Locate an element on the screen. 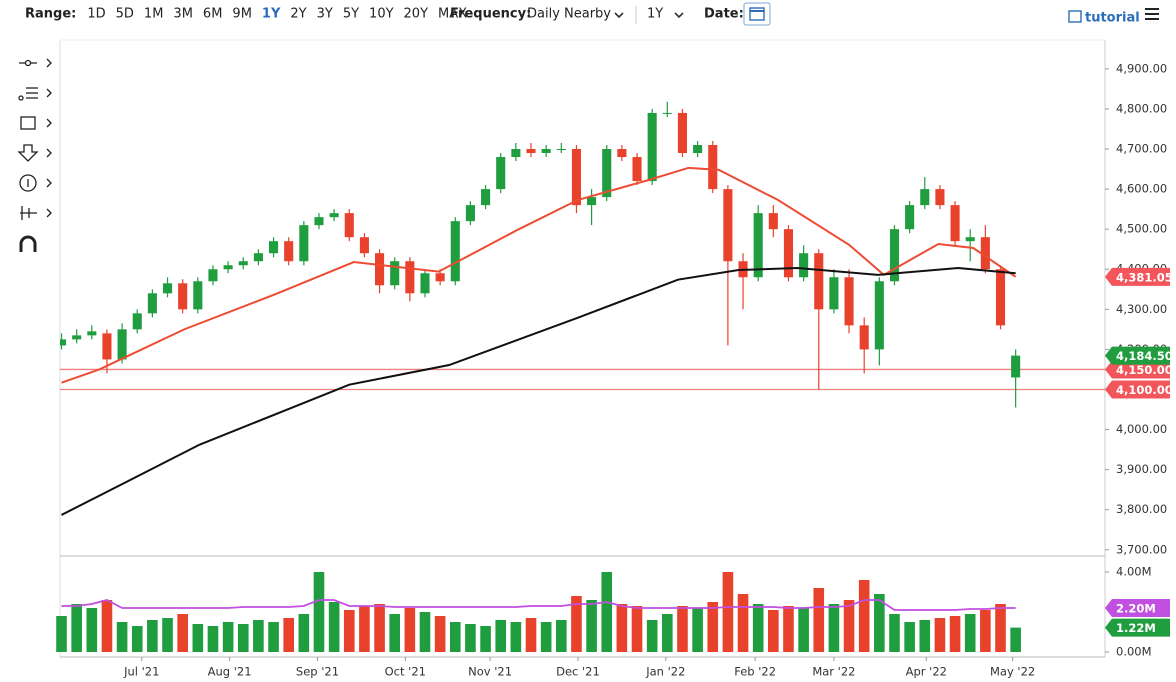  range-button: 3Y is located at coordinates (325, 14).